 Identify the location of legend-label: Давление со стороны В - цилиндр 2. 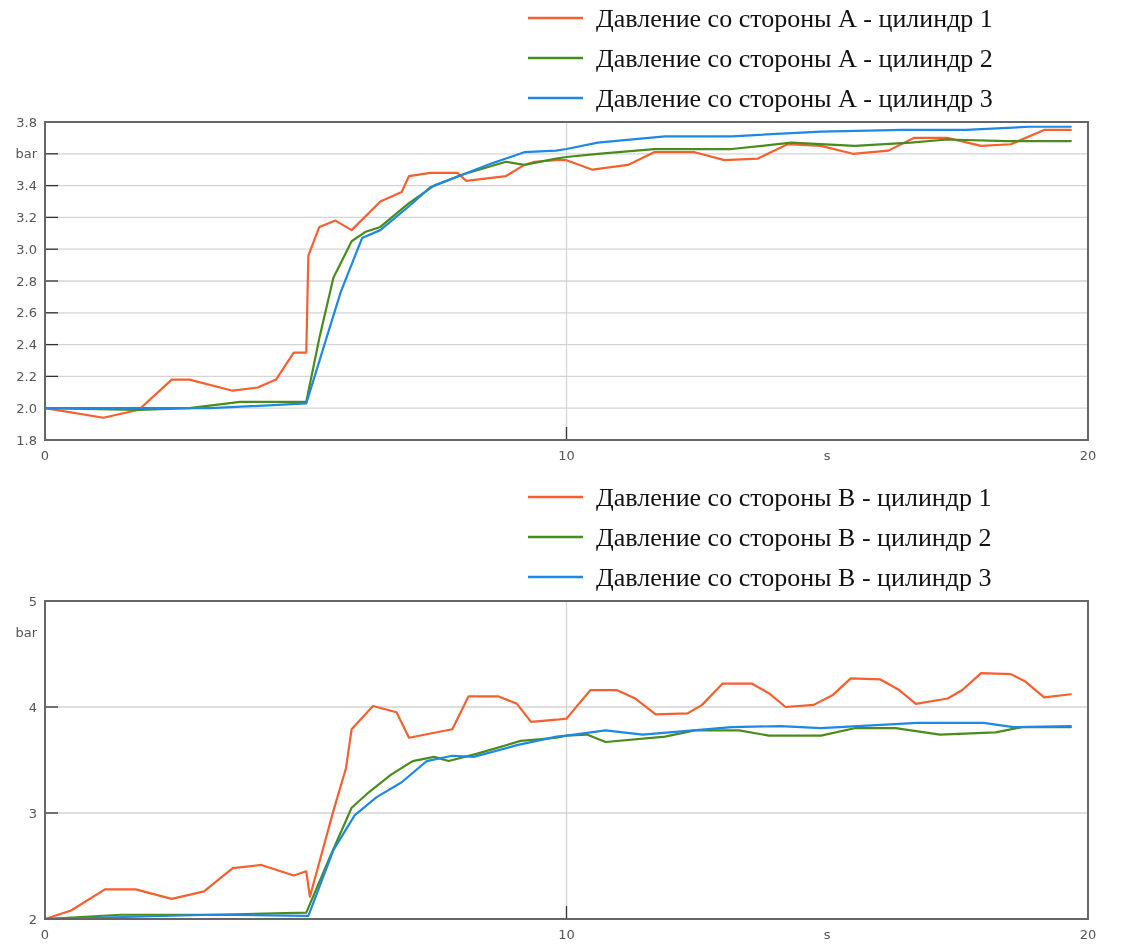
(794, 537).